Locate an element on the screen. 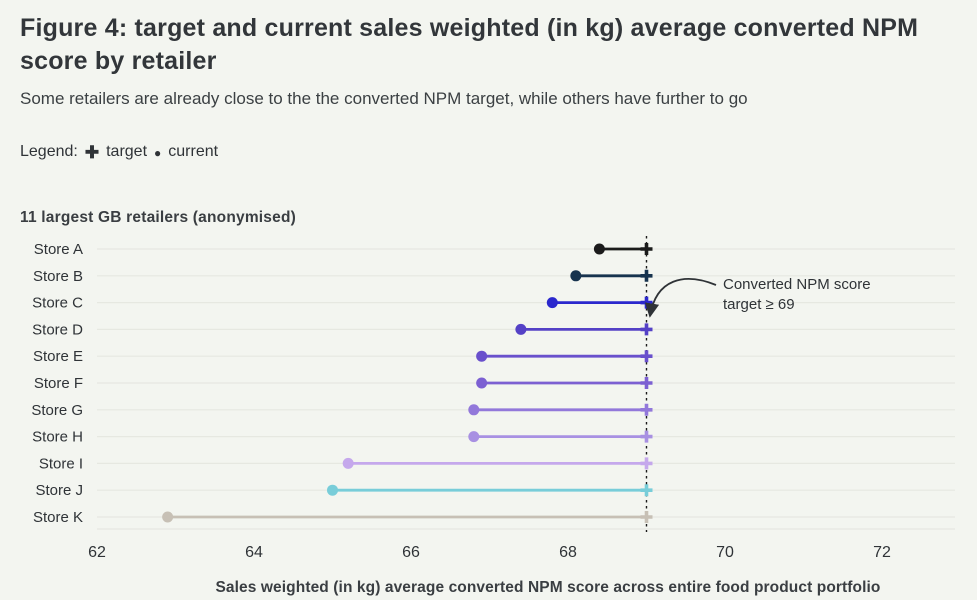 The width and height of the screenshot is (977, 600). store-label: Store C is located at coordinates (57, 303).